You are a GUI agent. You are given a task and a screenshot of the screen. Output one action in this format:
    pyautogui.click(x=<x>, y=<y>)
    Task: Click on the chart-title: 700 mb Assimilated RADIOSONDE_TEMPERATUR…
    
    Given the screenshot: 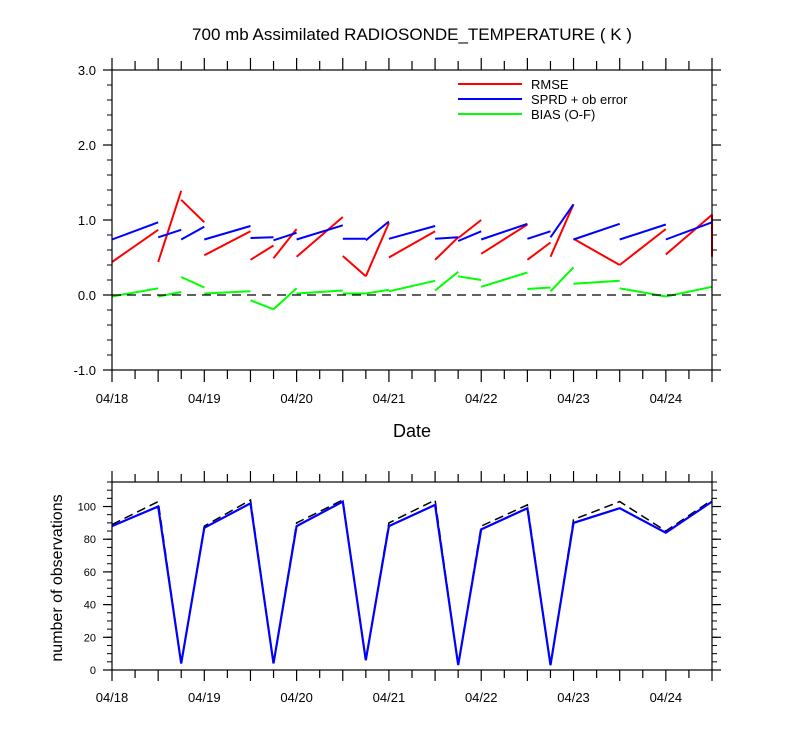 What is the action you would take?
    pyautogui.click(x=412, y=34)
    